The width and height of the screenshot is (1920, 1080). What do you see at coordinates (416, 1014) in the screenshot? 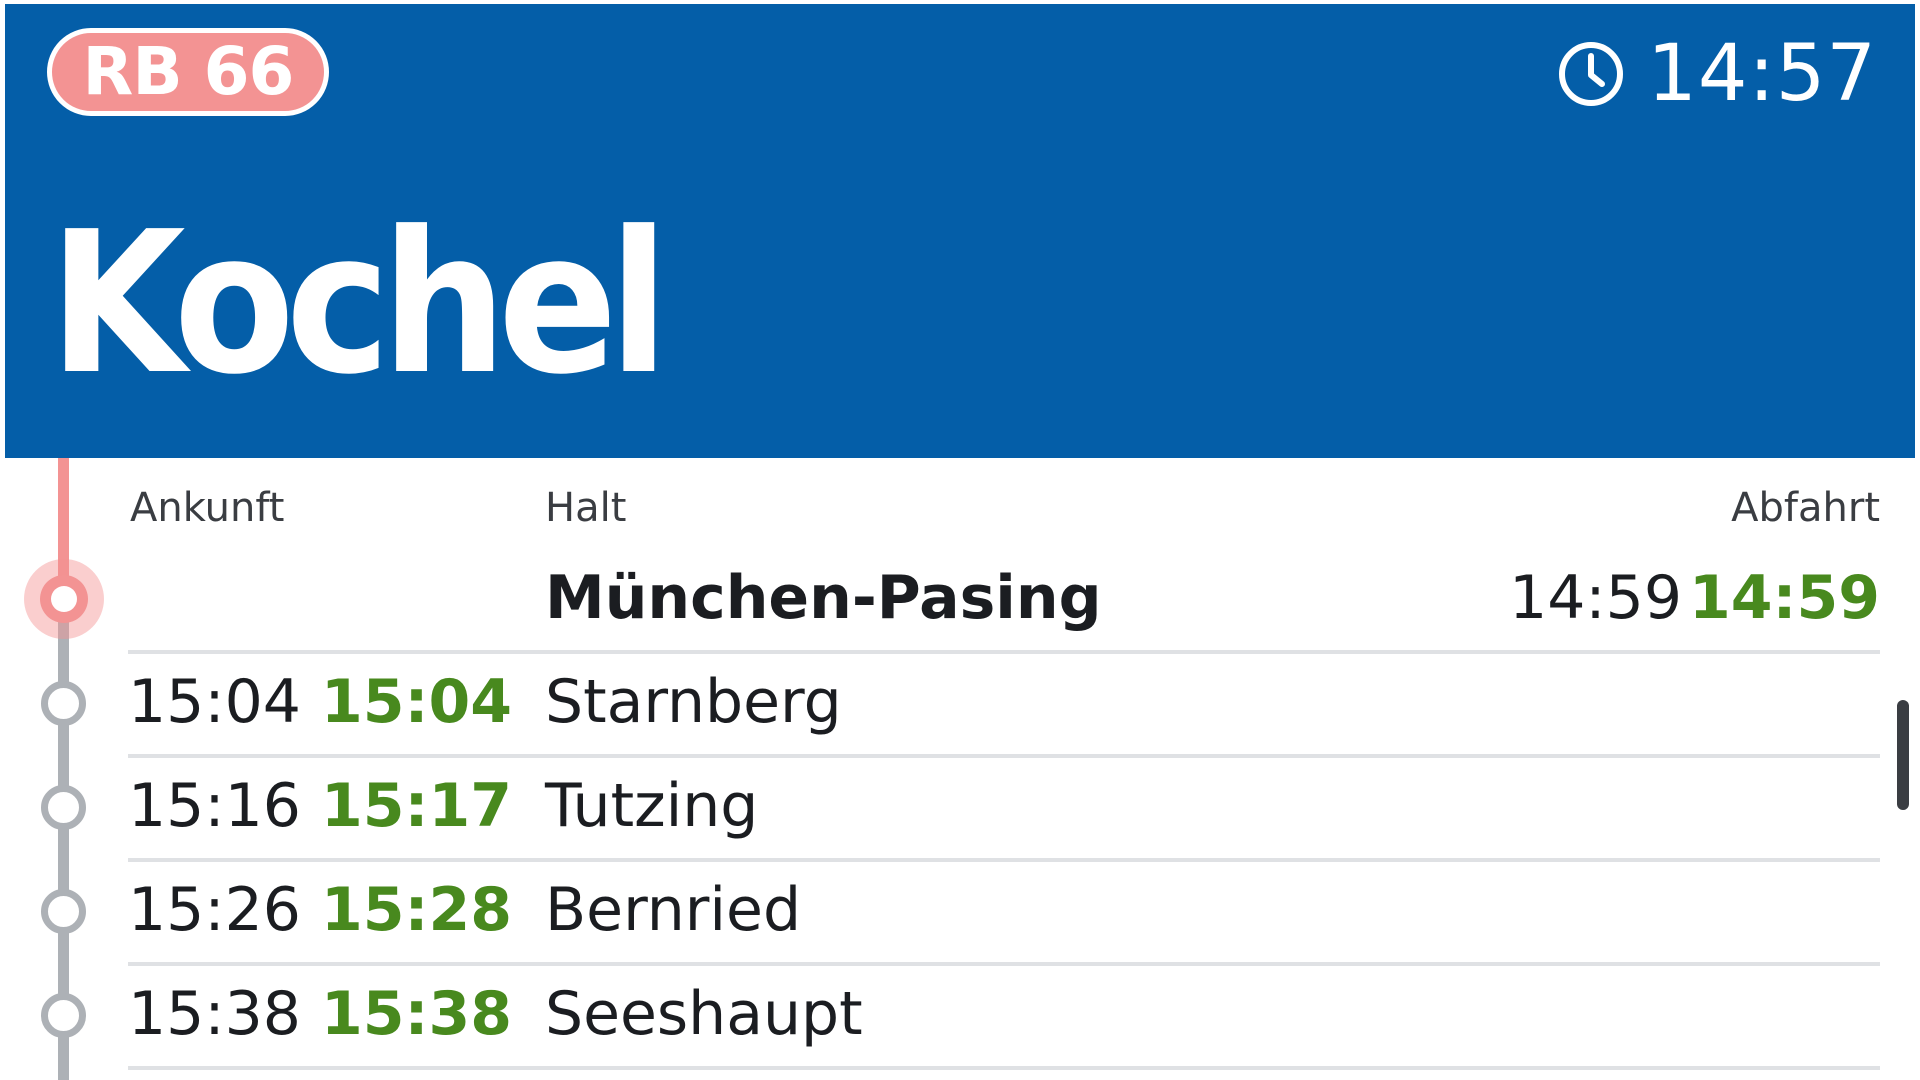
I see `arrival-actual: 15:38` at bounding box center [416, 1014].